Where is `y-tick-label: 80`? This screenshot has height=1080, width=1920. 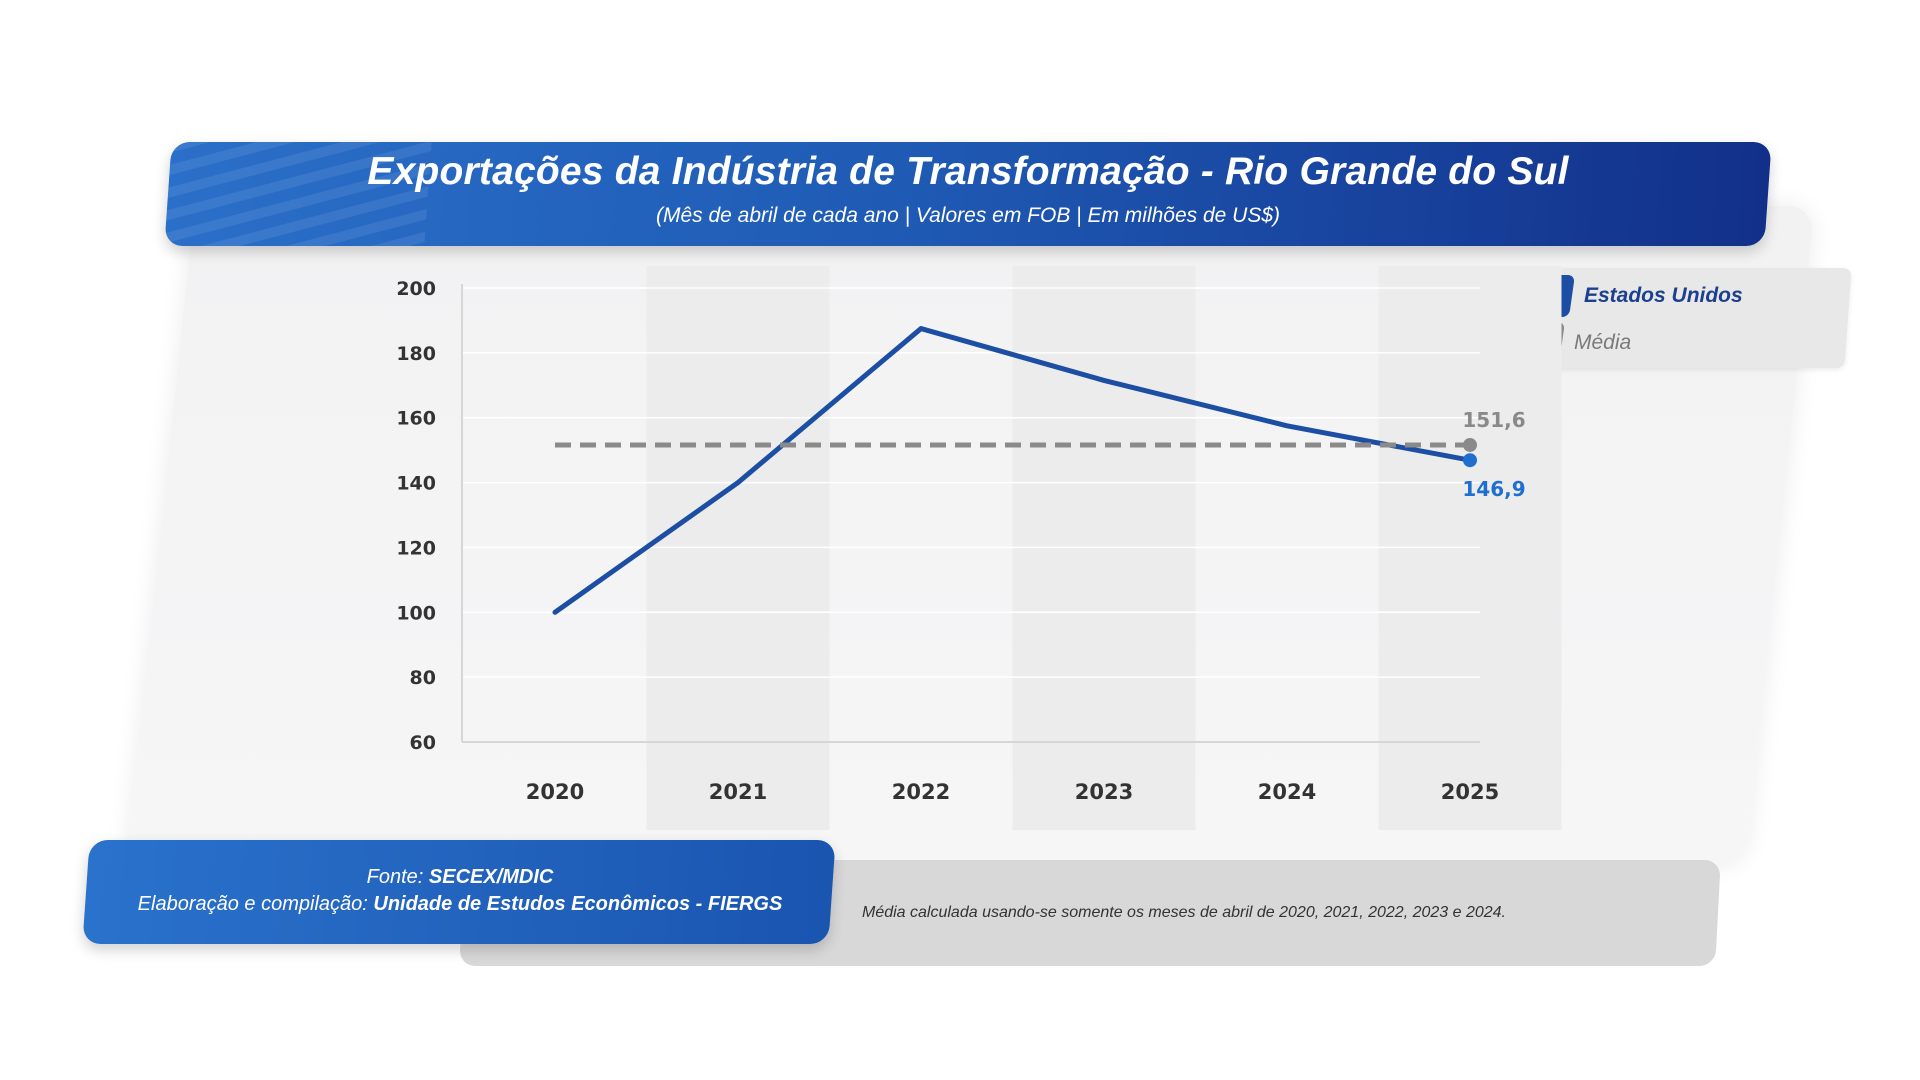
y-tick-label: 80 is located at coordinates (423, 678).